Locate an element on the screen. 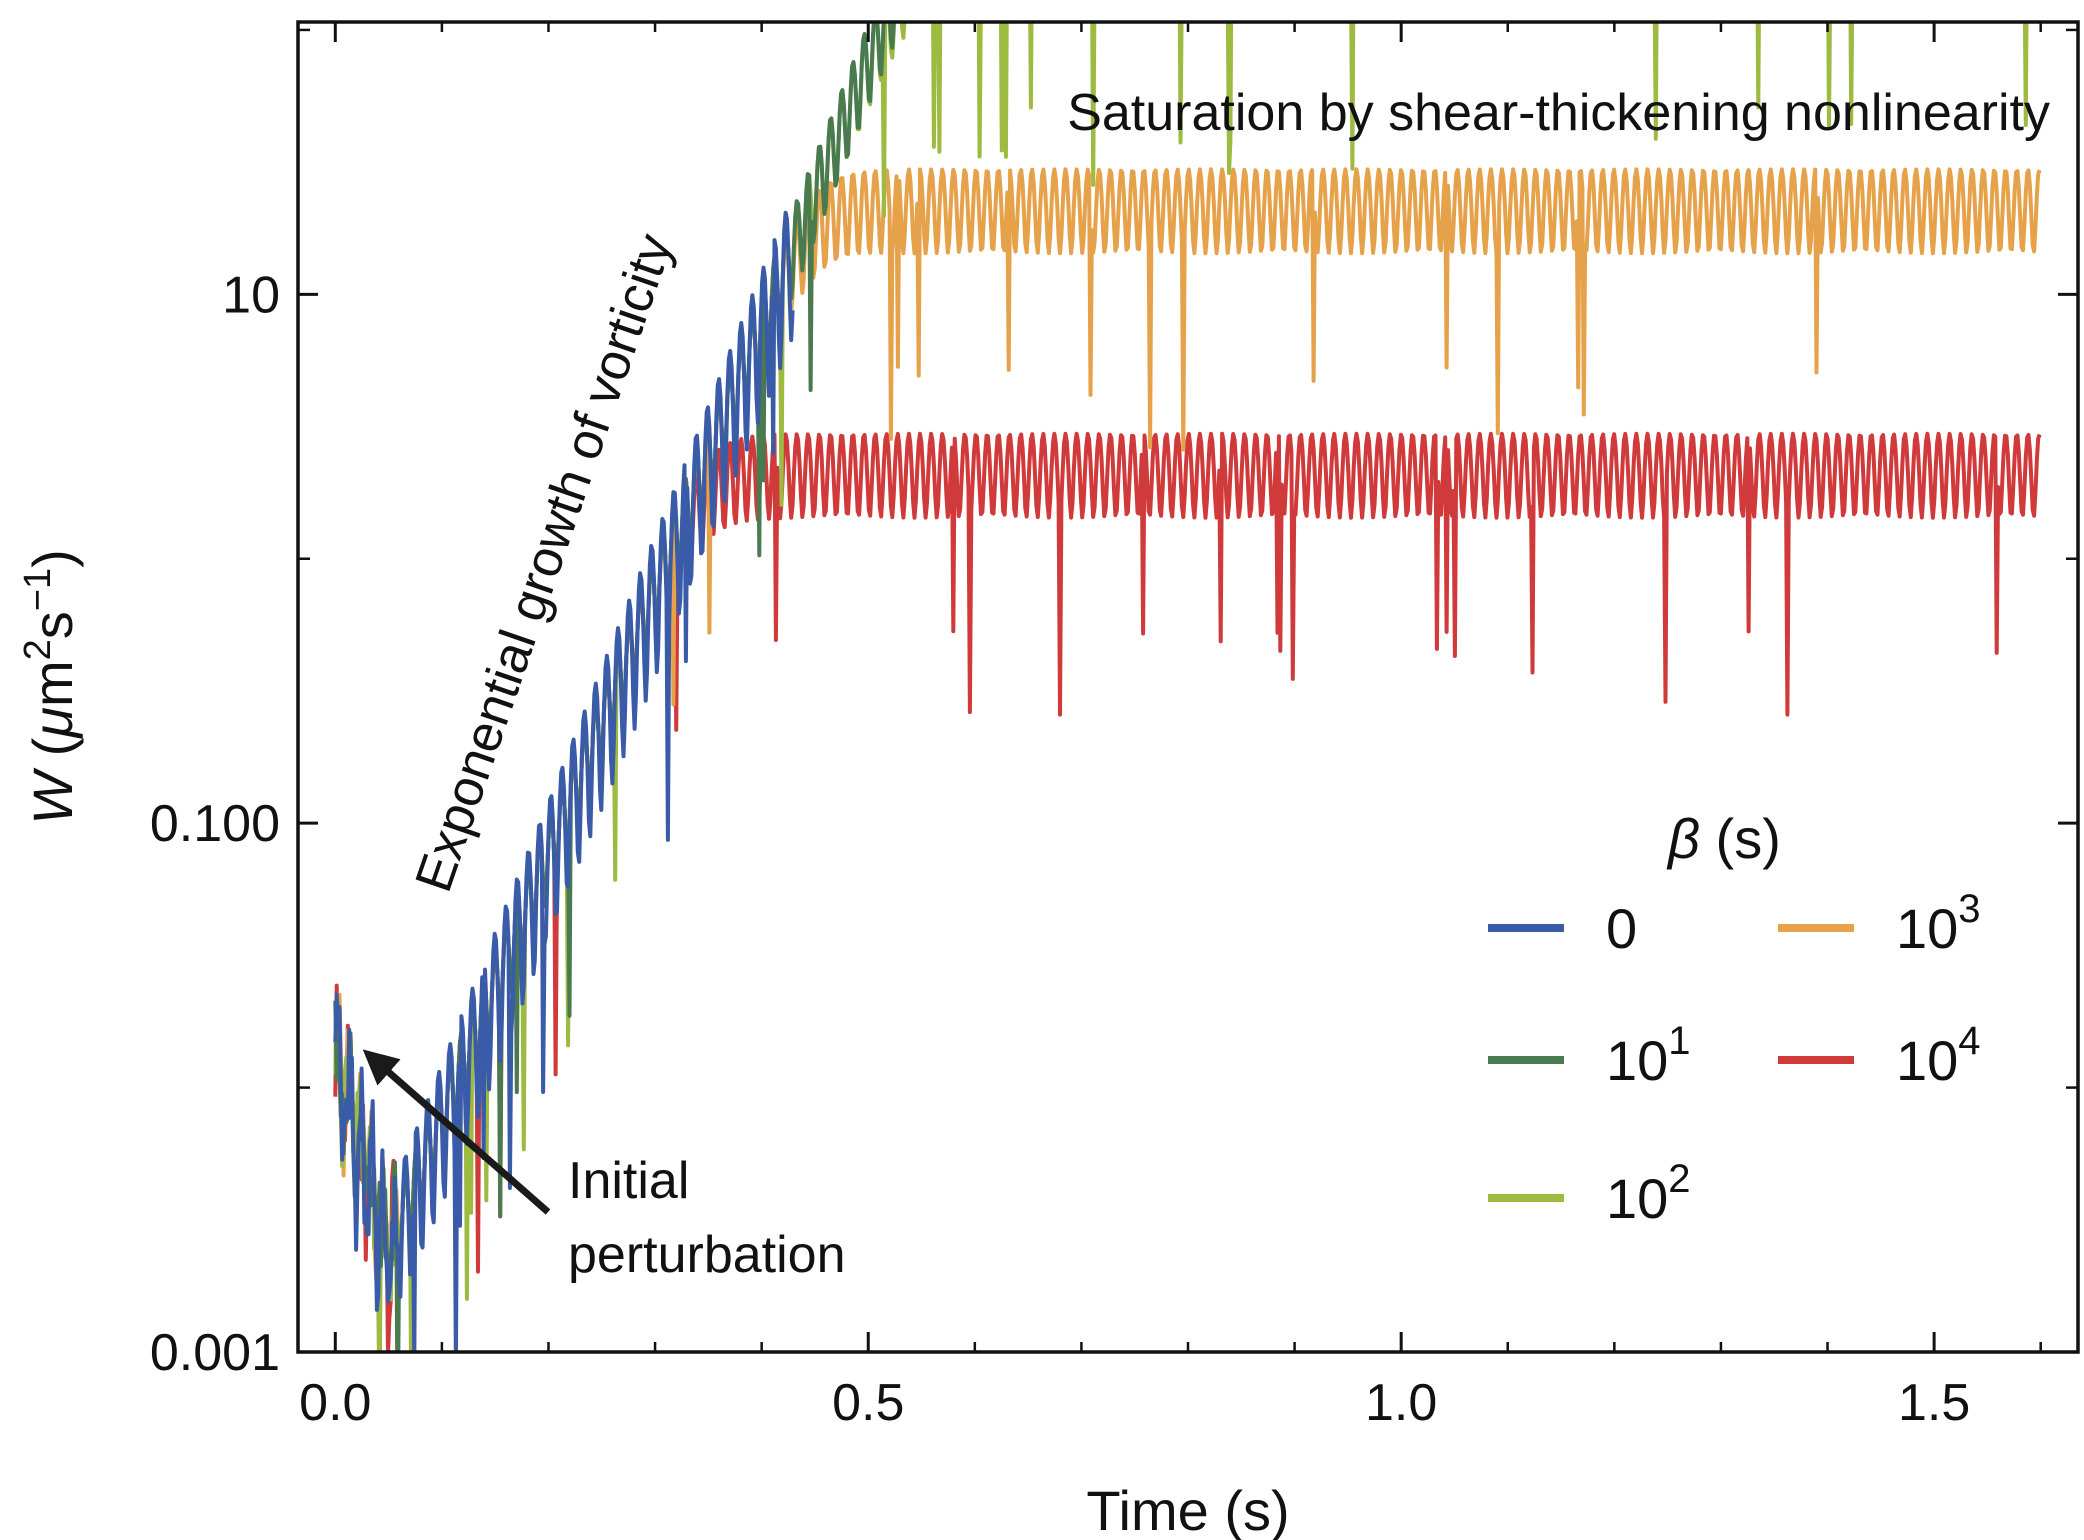 The height and width of the screenshot is (1540, 2084). initial-perturbation-line2: perturbation is located at coordinates (707, 1255).